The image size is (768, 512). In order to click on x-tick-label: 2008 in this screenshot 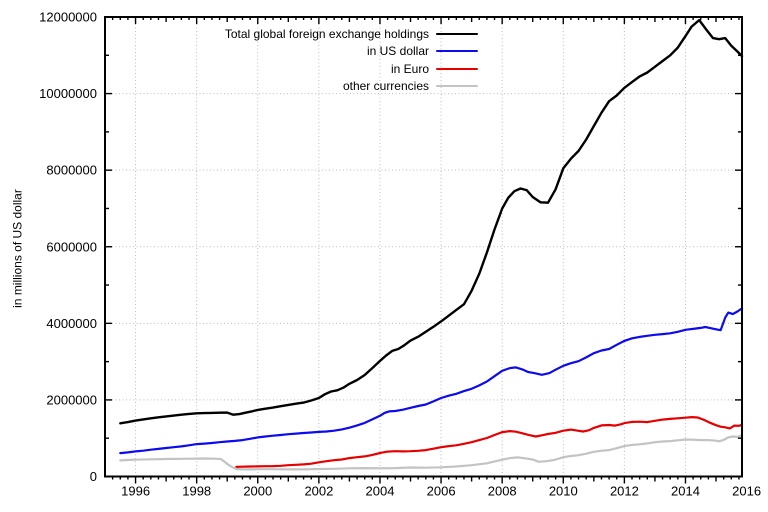, I will do `click(502, 491)`.